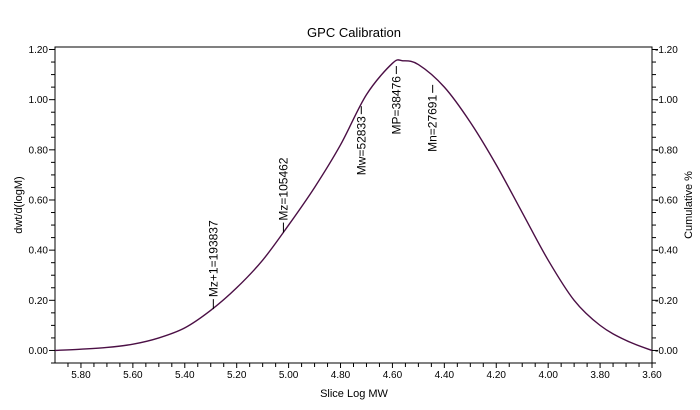 The width and height of the screenshot is (700, 410). What do you see at coordinates (39, 100) in the screenshot?
I see `y-tick-label: 1.00` at bounding box center [39, 100].